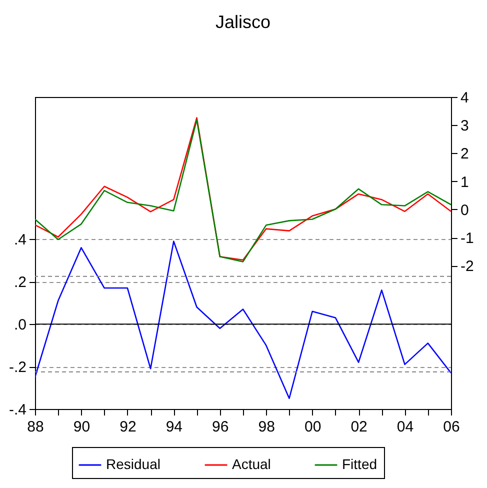  Describe the element at coordinates (243, 22) in the screenshot. I see `chart-title: Jalisco` at that location.